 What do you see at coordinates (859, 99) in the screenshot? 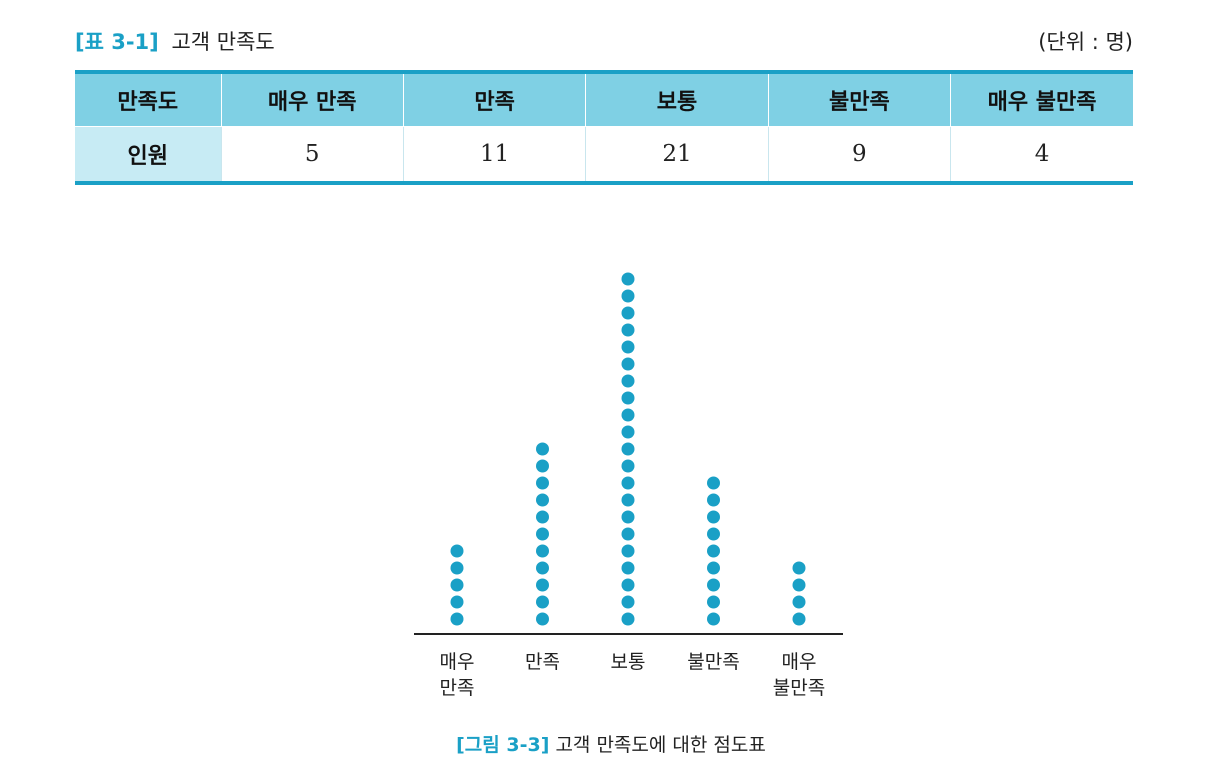
I see `column-header: 불만족` at bounding box center [859, 99].